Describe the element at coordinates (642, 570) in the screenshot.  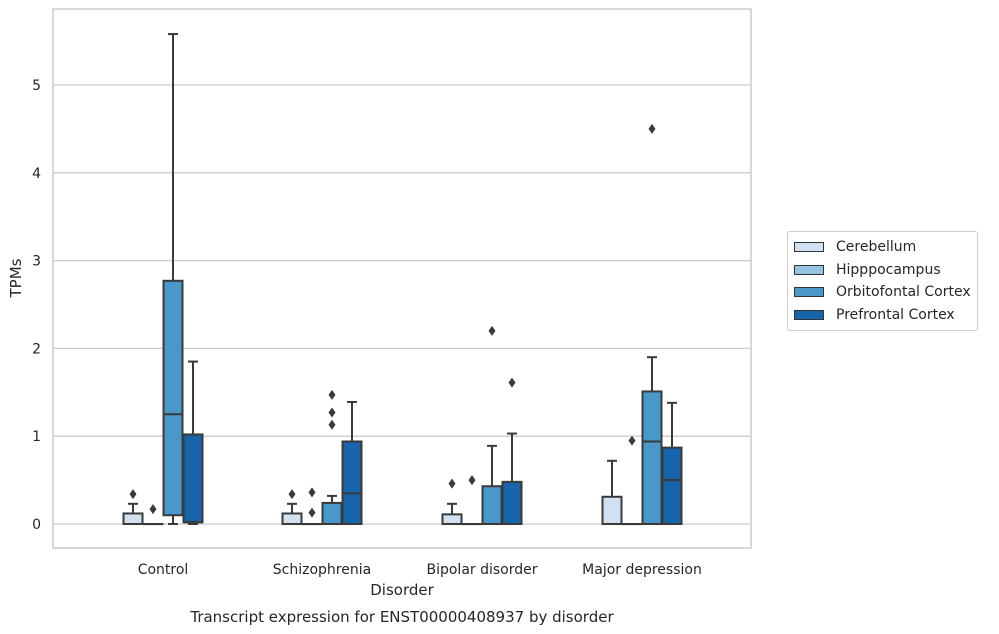
I see `x-tick-label: Major depression` at that location.